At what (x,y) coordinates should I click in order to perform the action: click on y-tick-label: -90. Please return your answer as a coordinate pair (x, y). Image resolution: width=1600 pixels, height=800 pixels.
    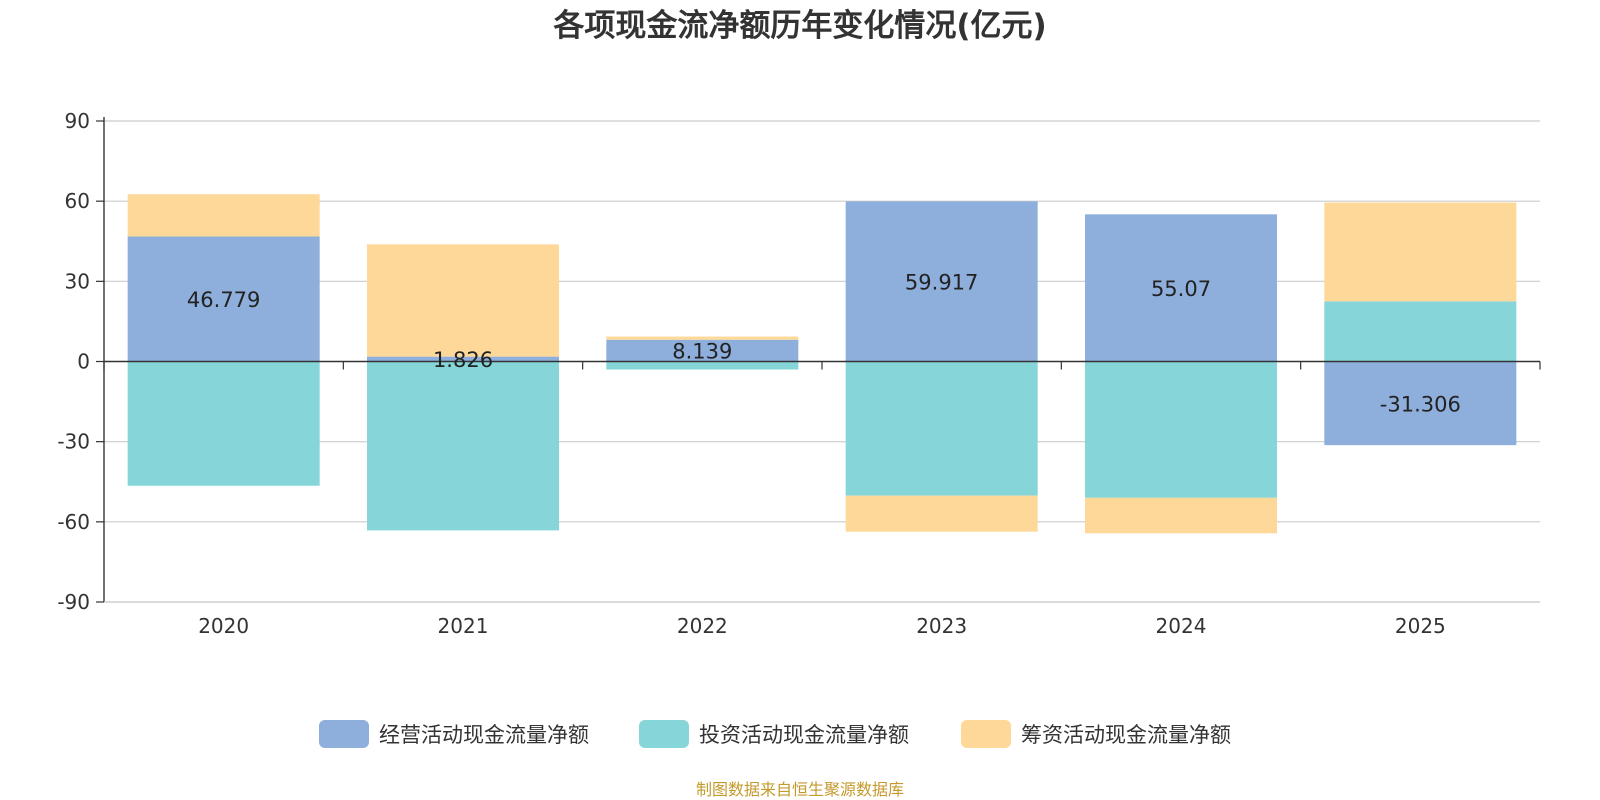
    Looking at the image, I should click on (73, 602).